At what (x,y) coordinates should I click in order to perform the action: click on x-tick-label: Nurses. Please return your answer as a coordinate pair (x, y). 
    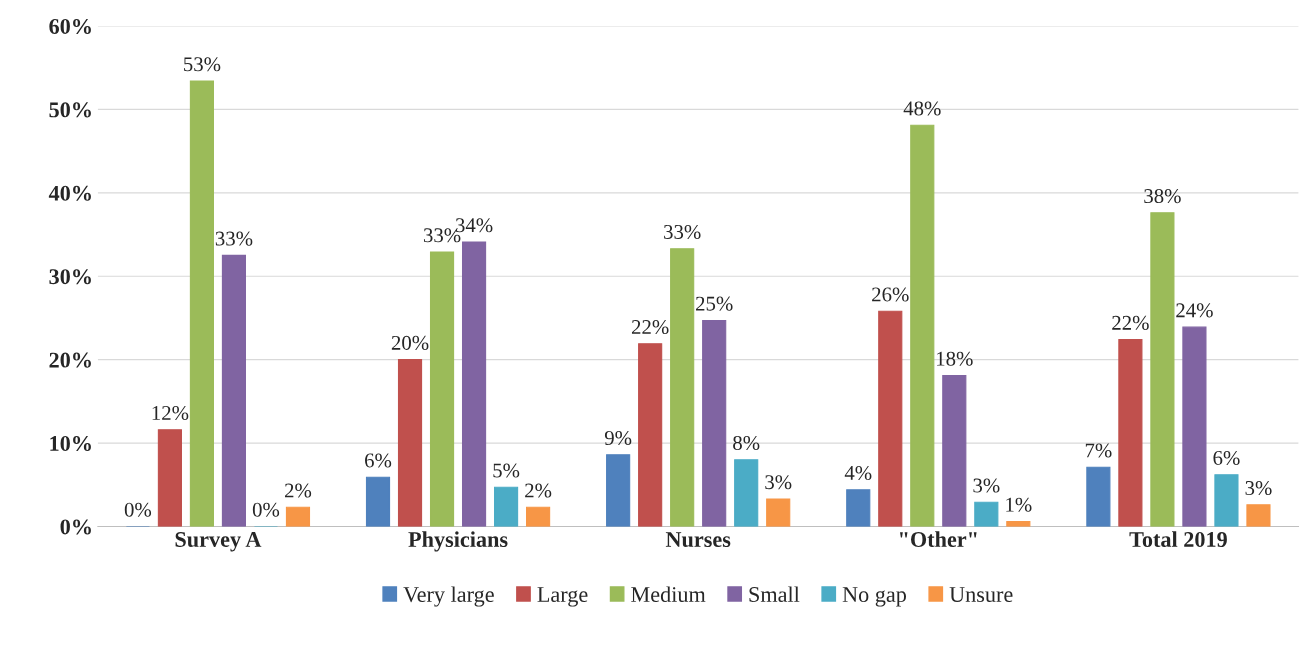
    Looking at the image, I should click on (698, 540).